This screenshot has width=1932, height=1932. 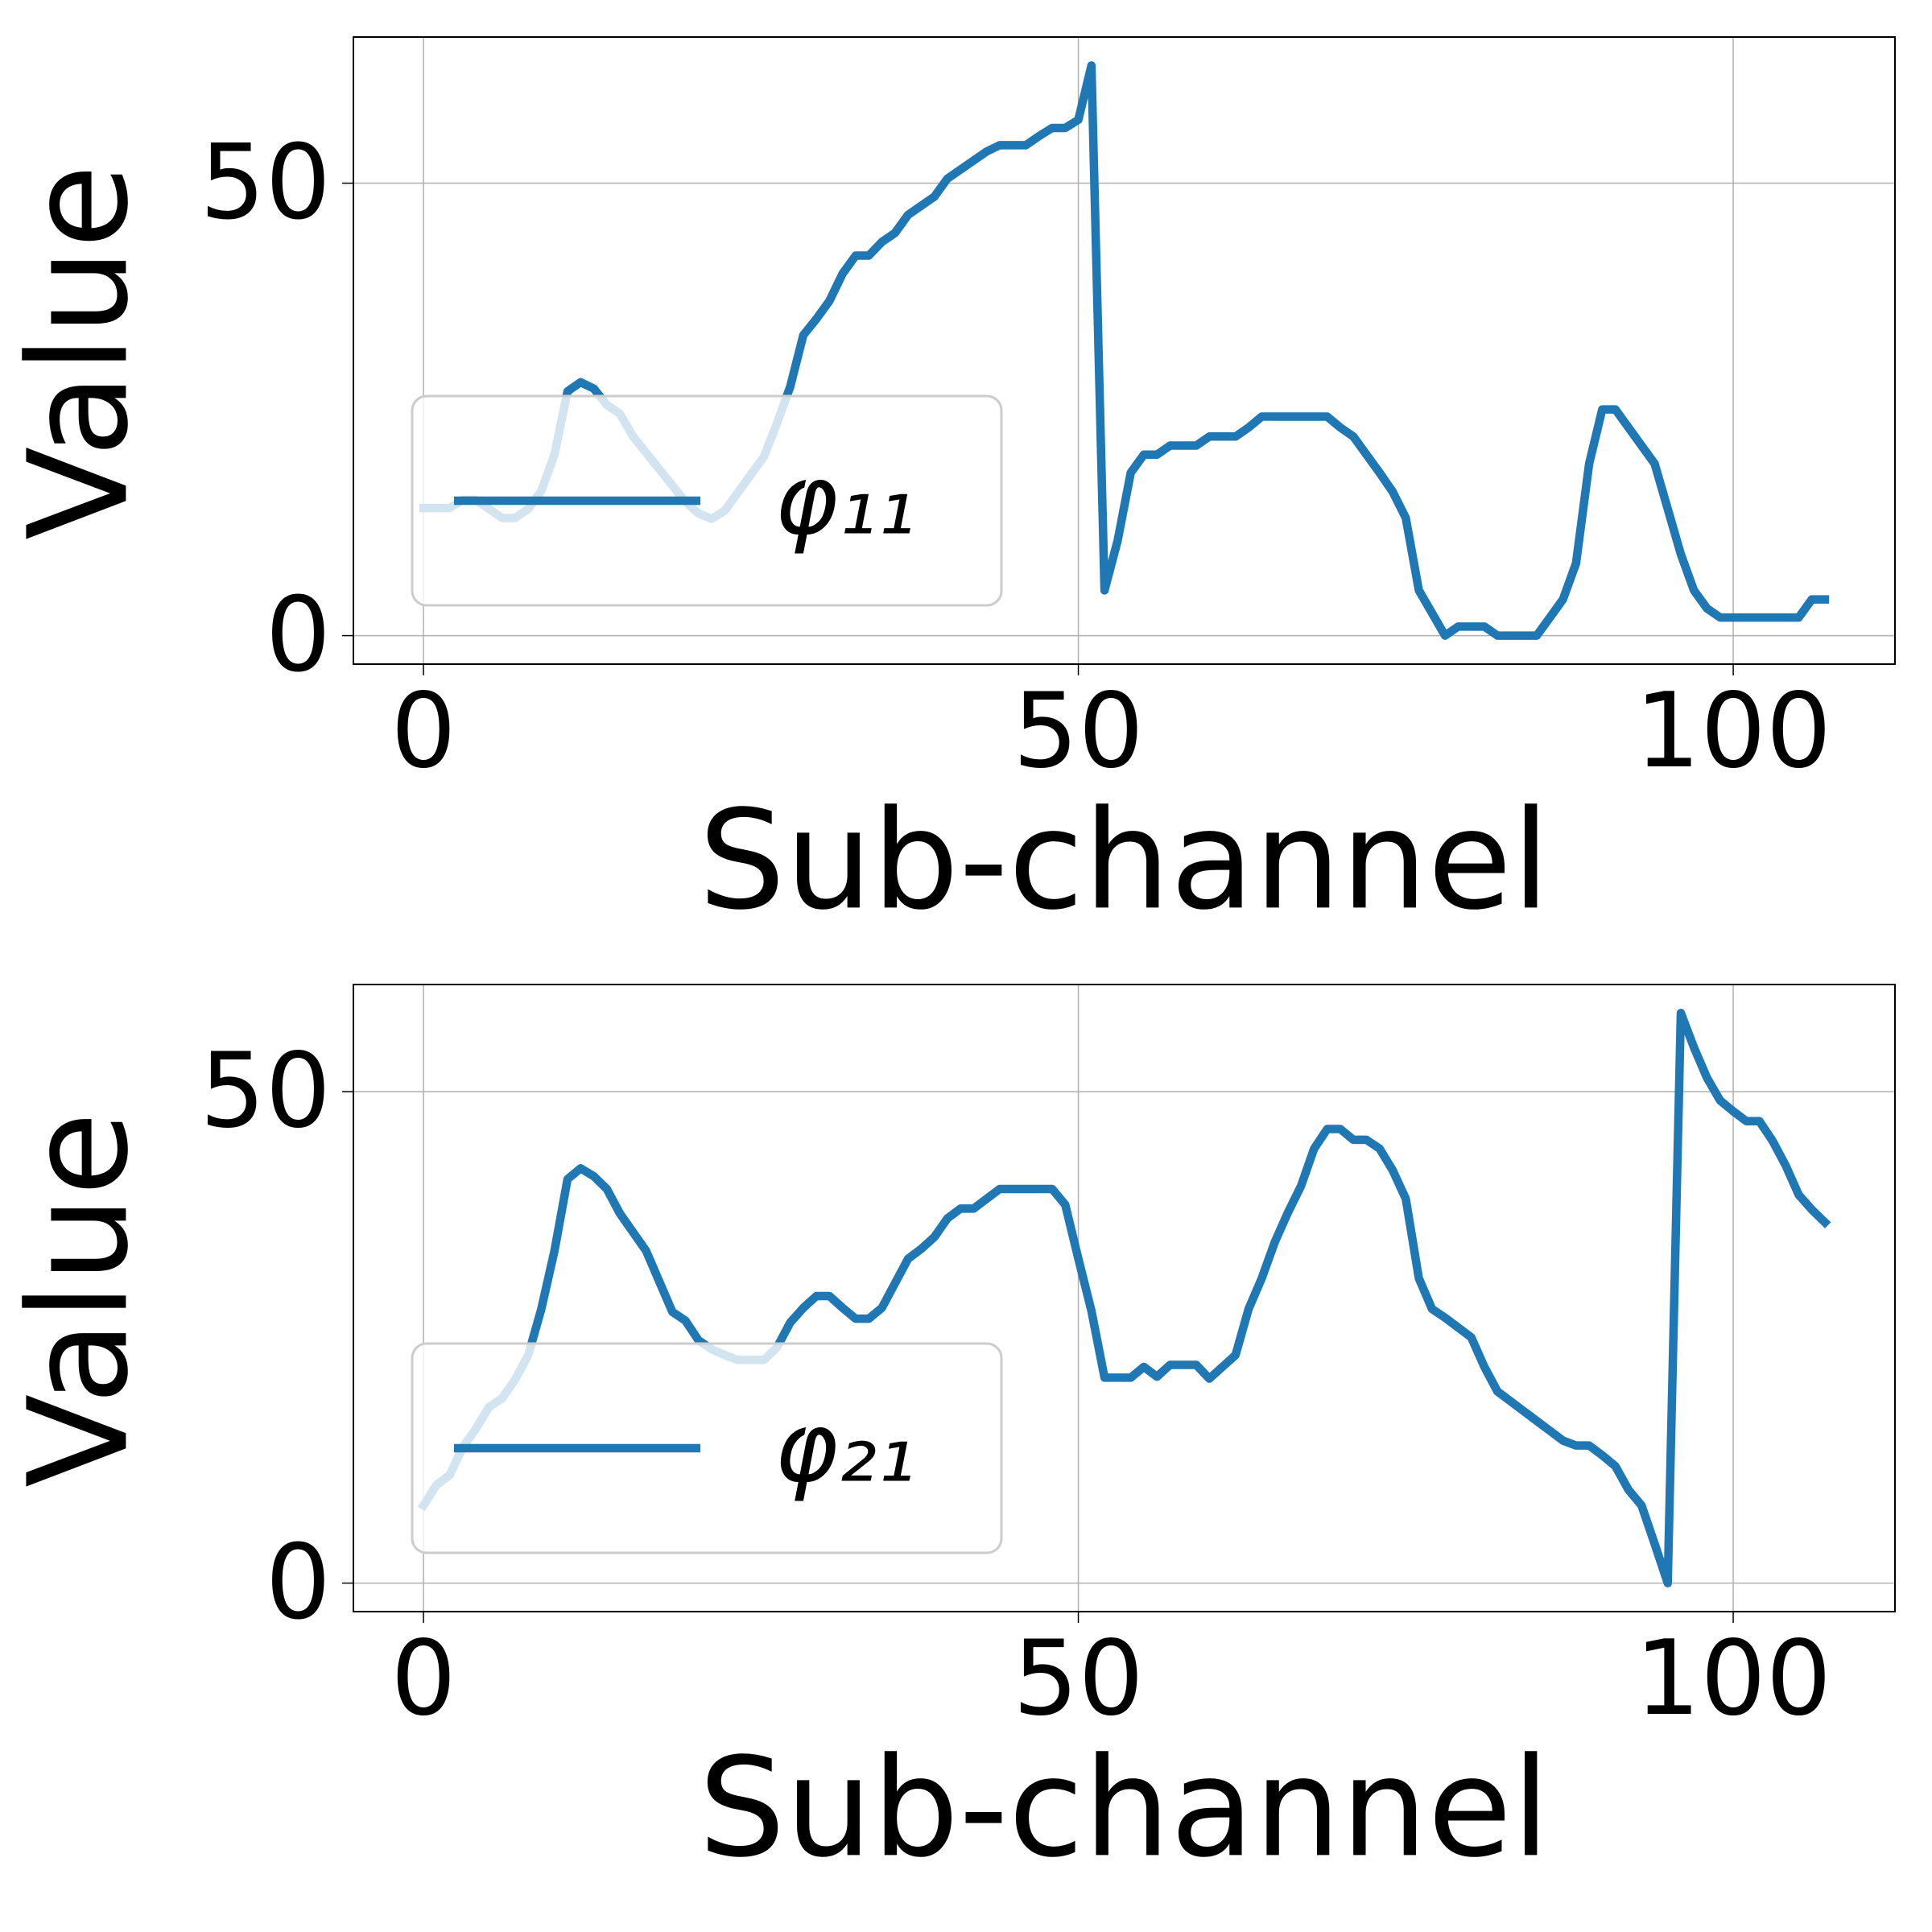 What do you see at coordinates (844, 1449) in the screenshot?
I see `legend-label: φ₂₁` at bounding box center [844, 1449].